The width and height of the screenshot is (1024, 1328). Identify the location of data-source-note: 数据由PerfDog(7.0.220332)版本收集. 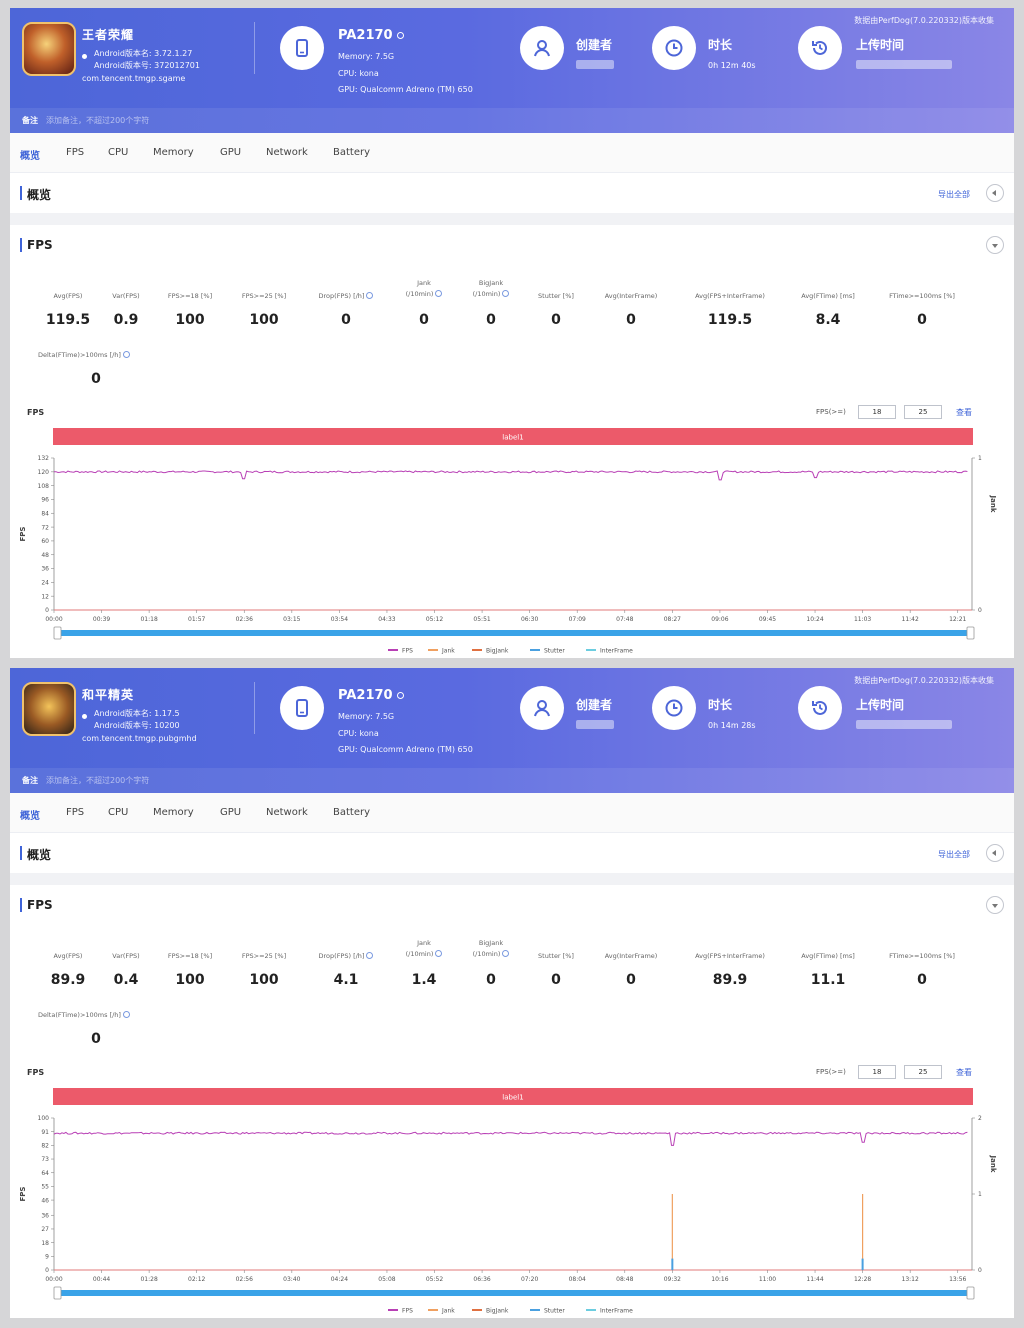
(924, 680).